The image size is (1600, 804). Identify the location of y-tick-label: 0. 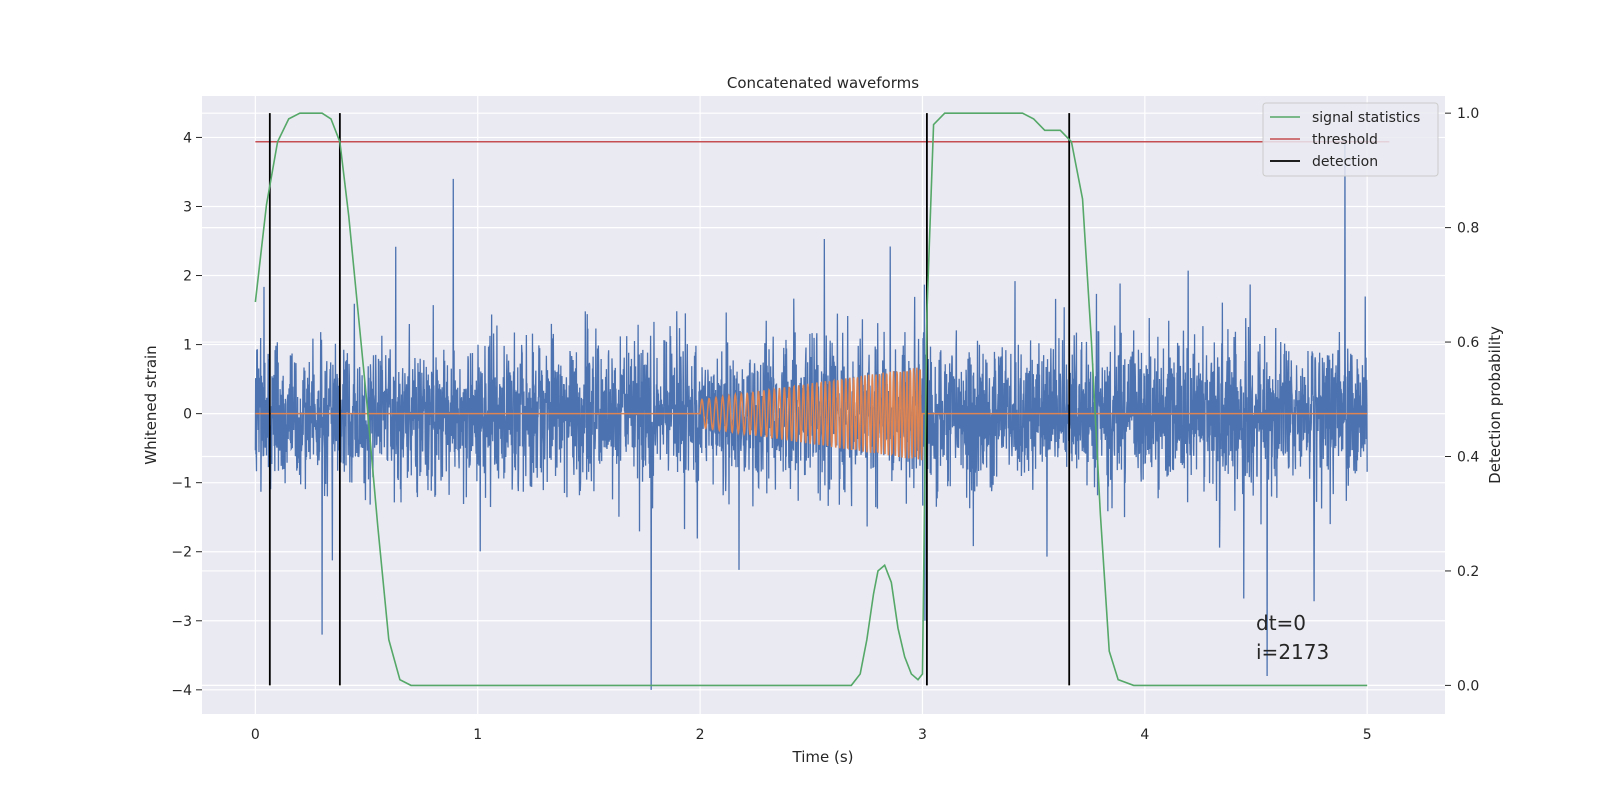
(187, 415).